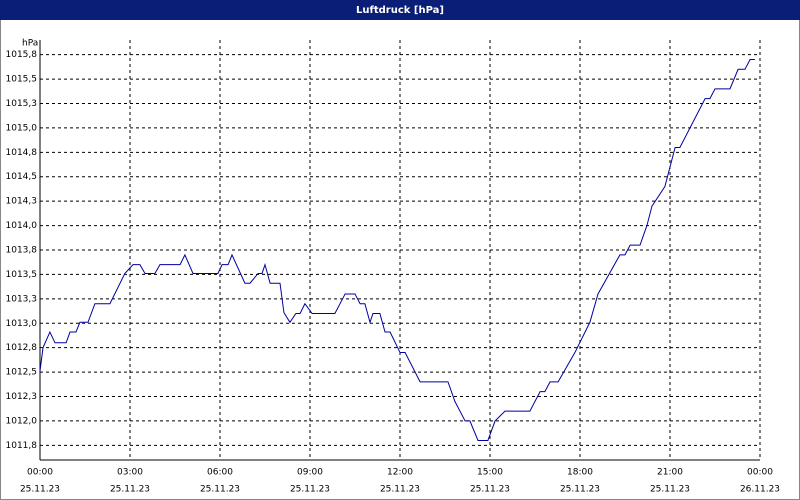 Image resolution: width=800 pixels, height=500 pixels. What do you see at coordinates (22, 446) in the screenshot?
I see `y-tick-label: 1011,8` at bounding box center [22, 446].